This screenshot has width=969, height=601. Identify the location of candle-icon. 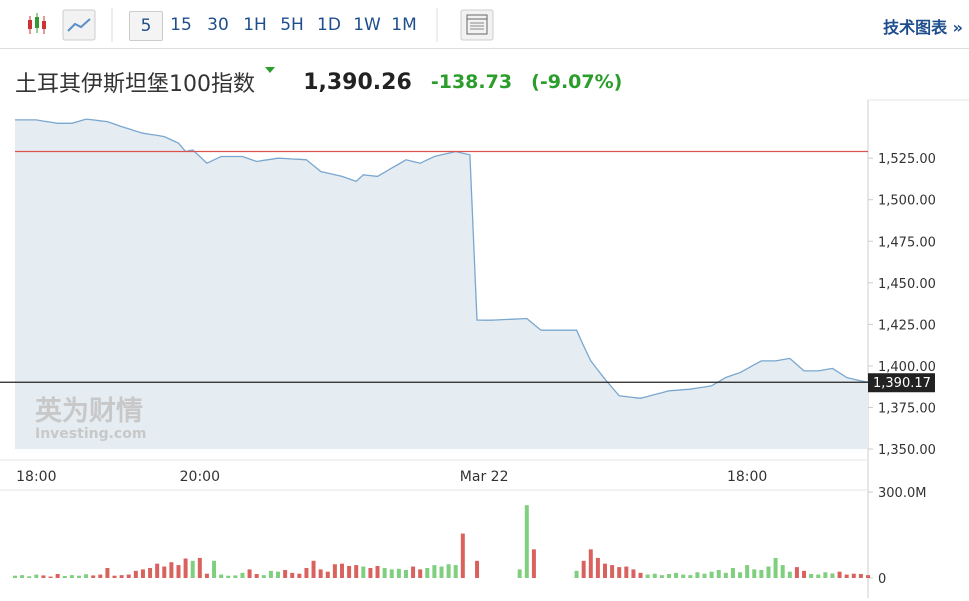
(37, 23).